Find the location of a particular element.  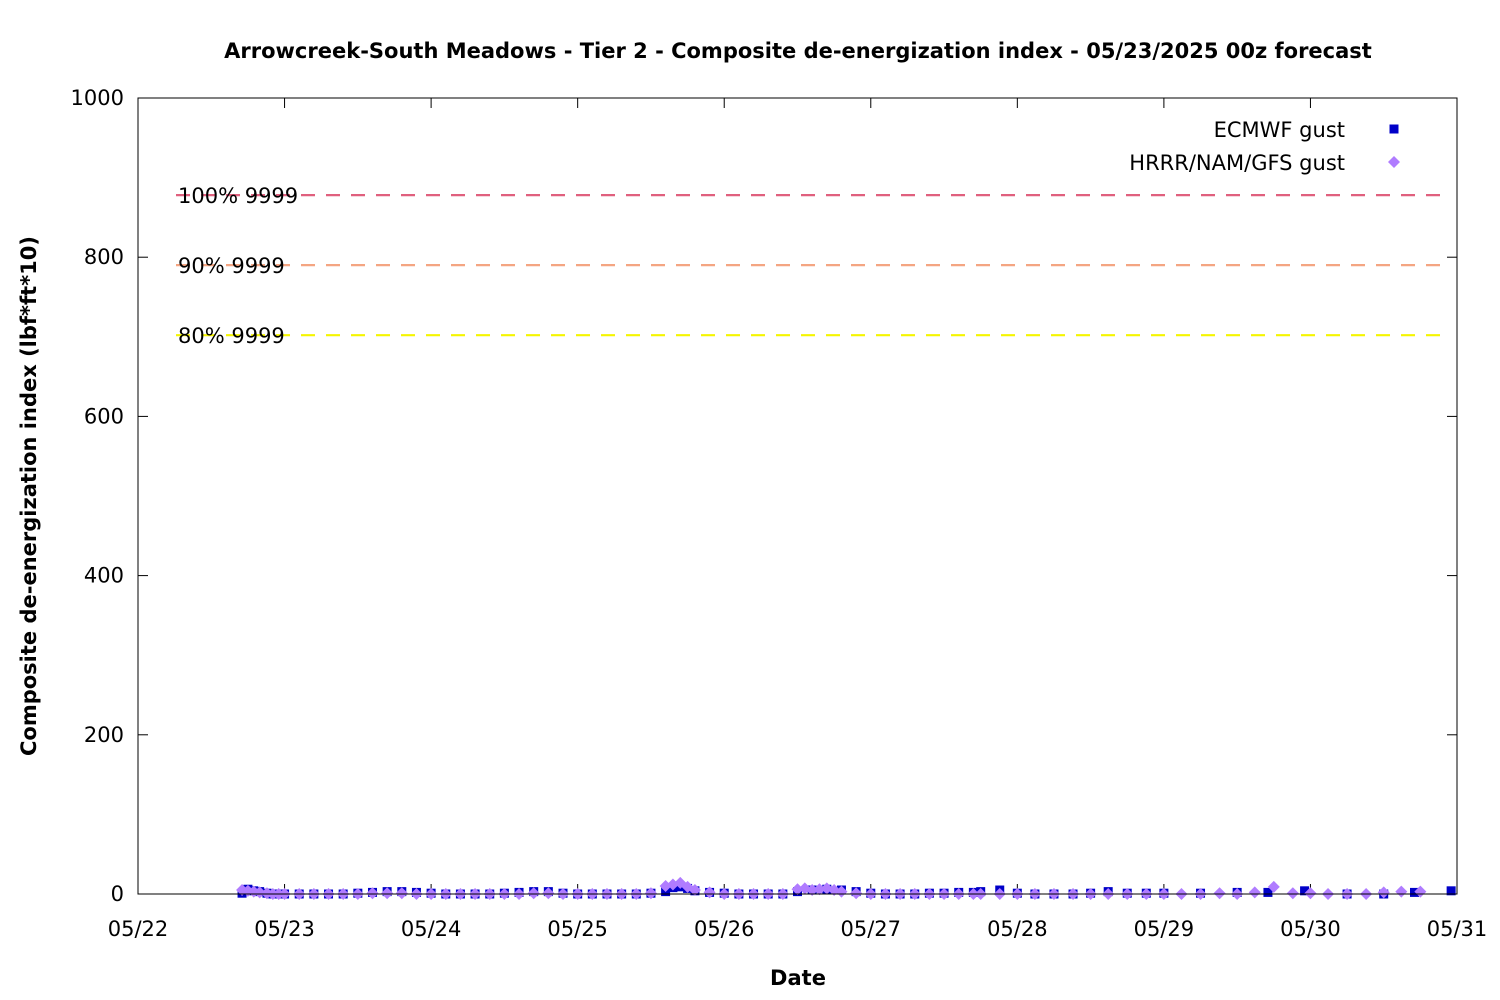

x-axis-label: Date is located at coordinates (798, 978).